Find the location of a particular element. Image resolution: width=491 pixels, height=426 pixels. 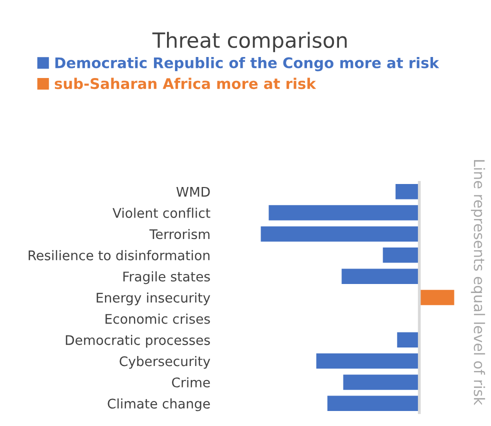

y-tick-label: Crime is located at coordinates (191, 382).